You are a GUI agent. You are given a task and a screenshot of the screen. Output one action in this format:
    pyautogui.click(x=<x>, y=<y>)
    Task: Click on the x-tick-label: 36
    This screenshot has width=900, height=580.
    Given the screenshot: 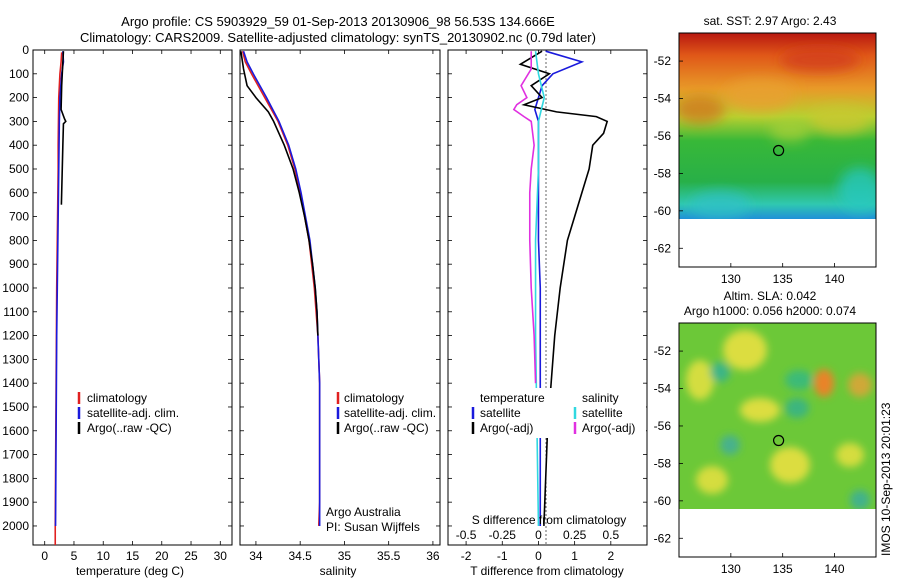 What is the action you would take?
    pyautogui.click(x=433, y=556)
    